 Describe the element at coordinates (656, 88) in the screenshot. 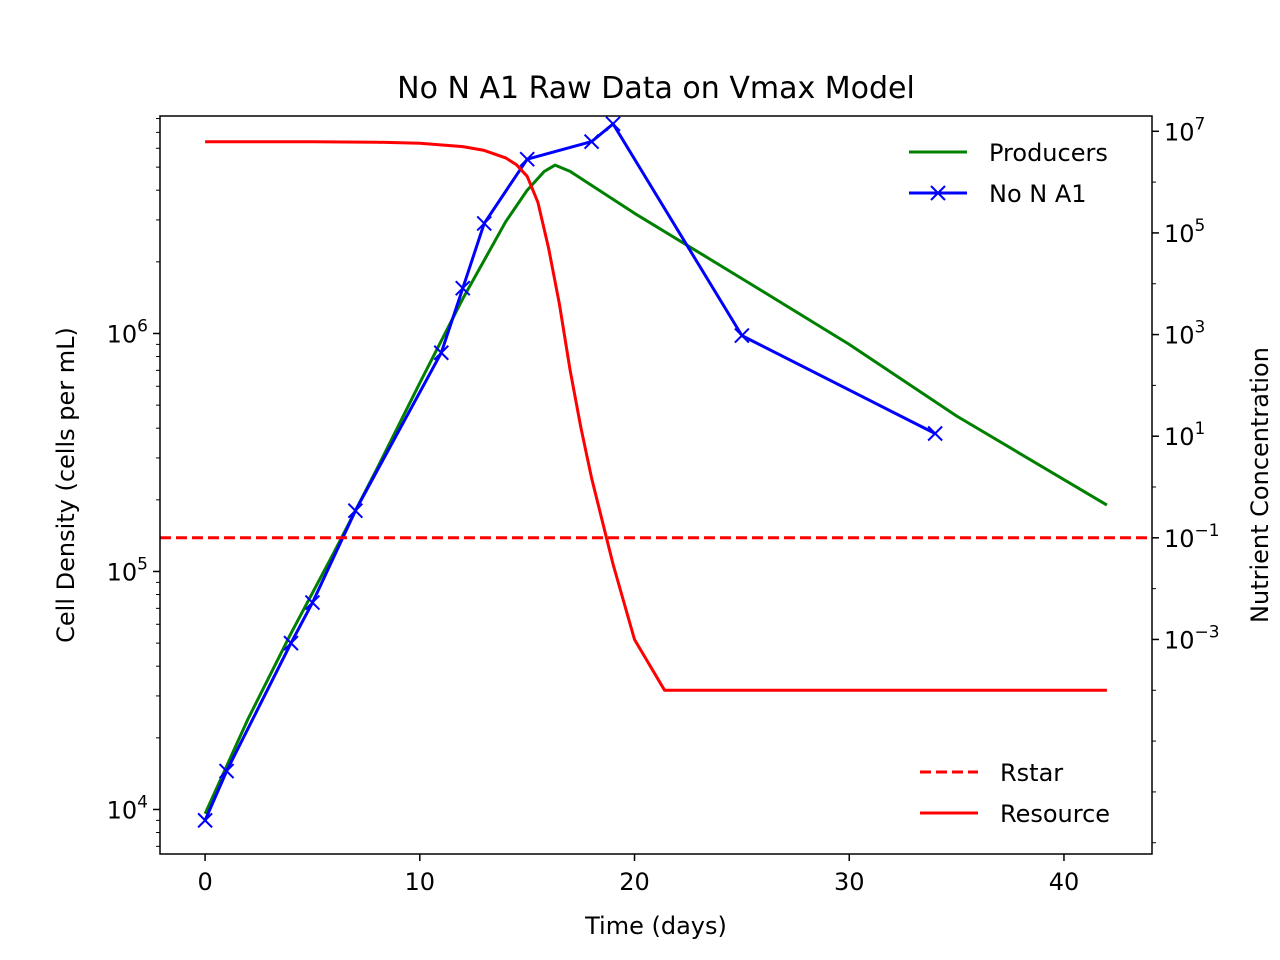

I see `chart-title: No N A1 Raw Data on Vmax Model` at that location.